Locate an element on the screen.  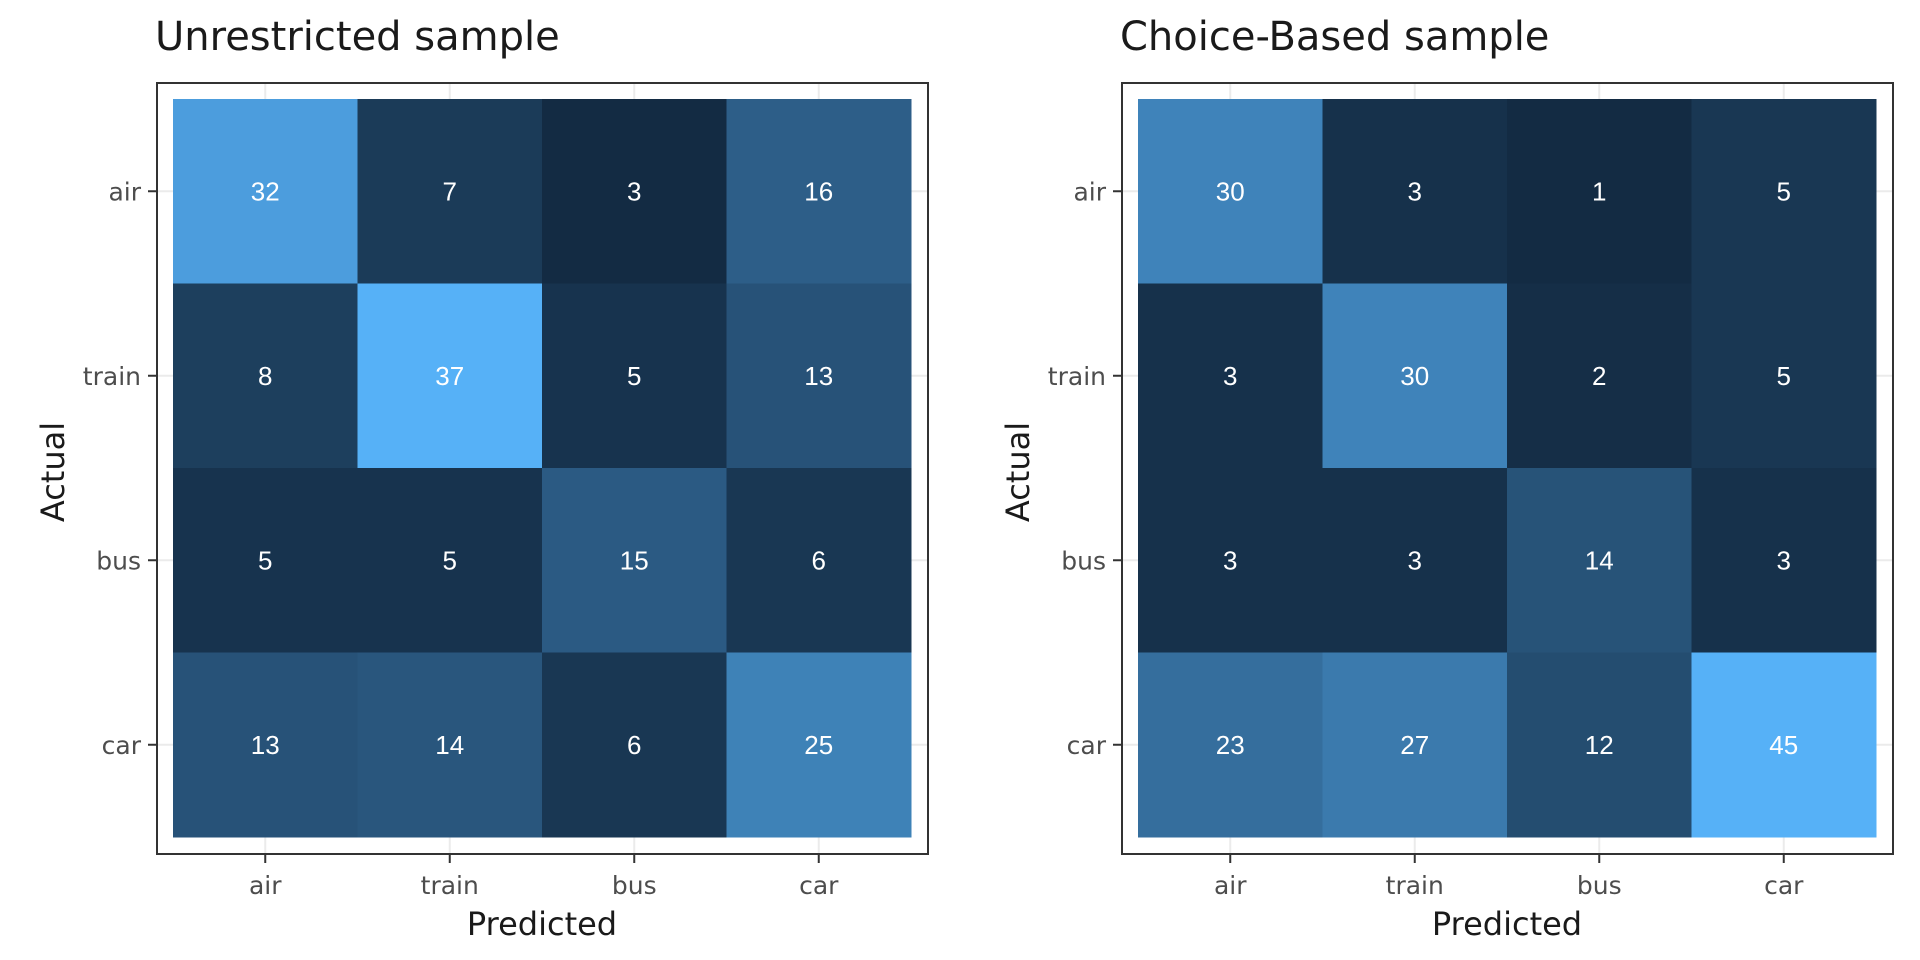
cell-value-label: 37 is located at coordinates (449, 376).